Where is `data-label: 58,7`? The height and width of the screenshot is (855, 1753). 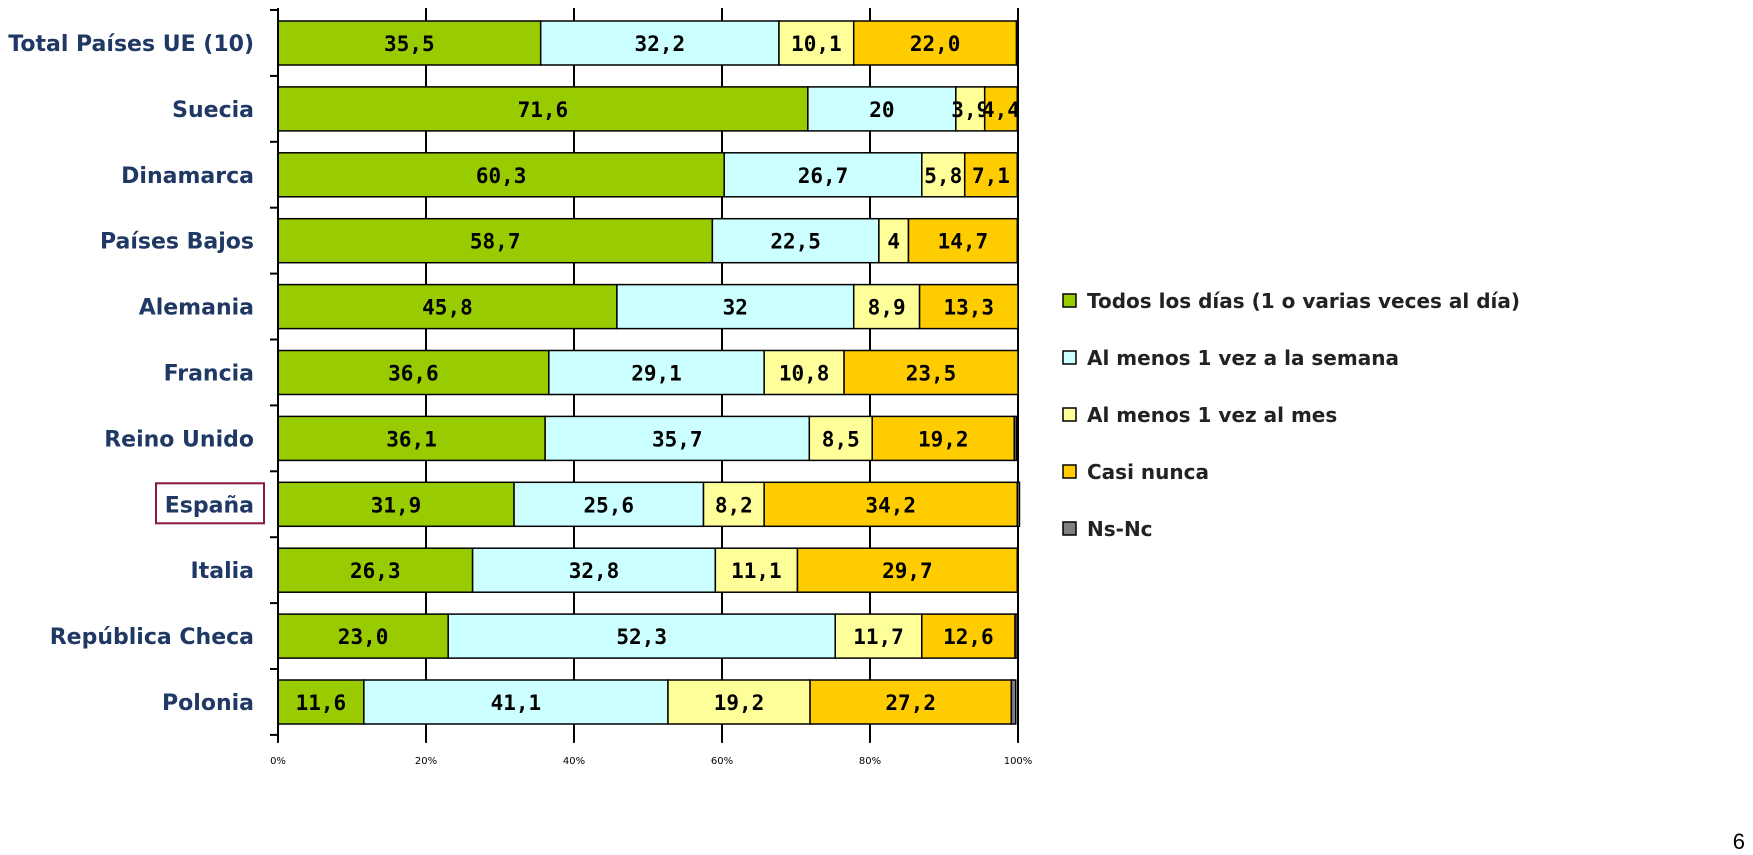
data-label: 58,7 is located at coordinates (495, 242).